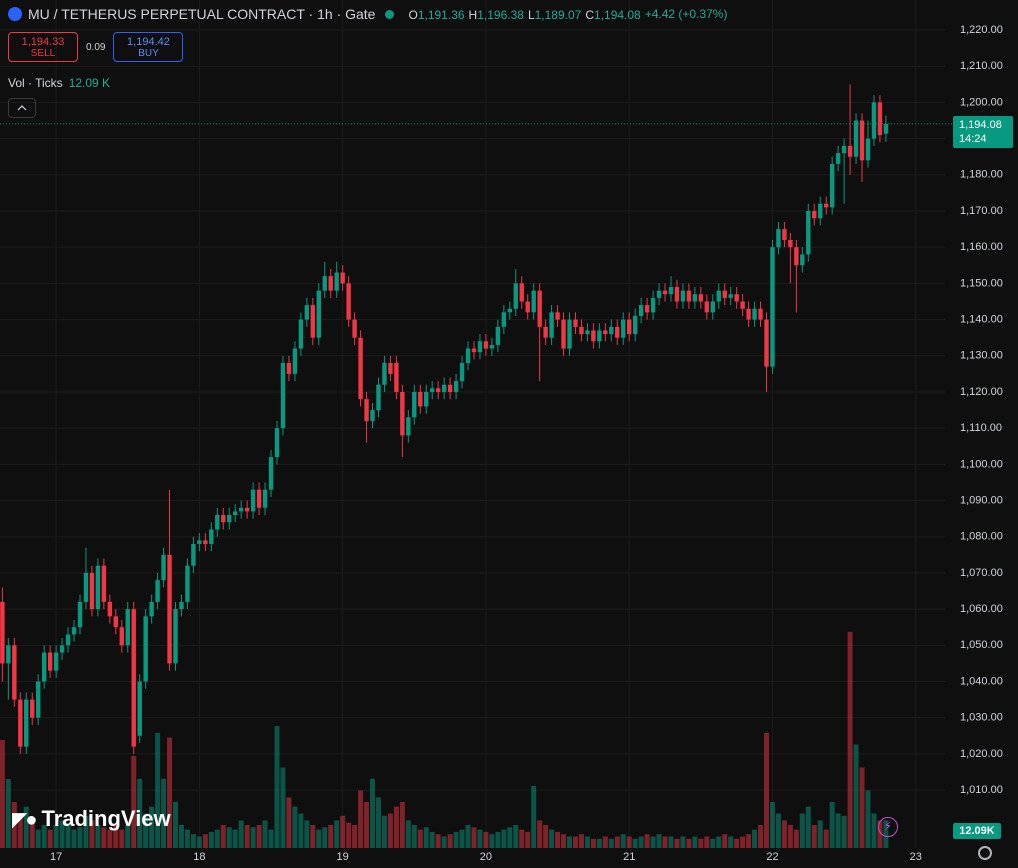 Image resolution: width=1018 pixels, height=868 pixels. Describe the element at coordinates (980, 125) in the screenshot. I see `last-price: 1,194.08` at that location.